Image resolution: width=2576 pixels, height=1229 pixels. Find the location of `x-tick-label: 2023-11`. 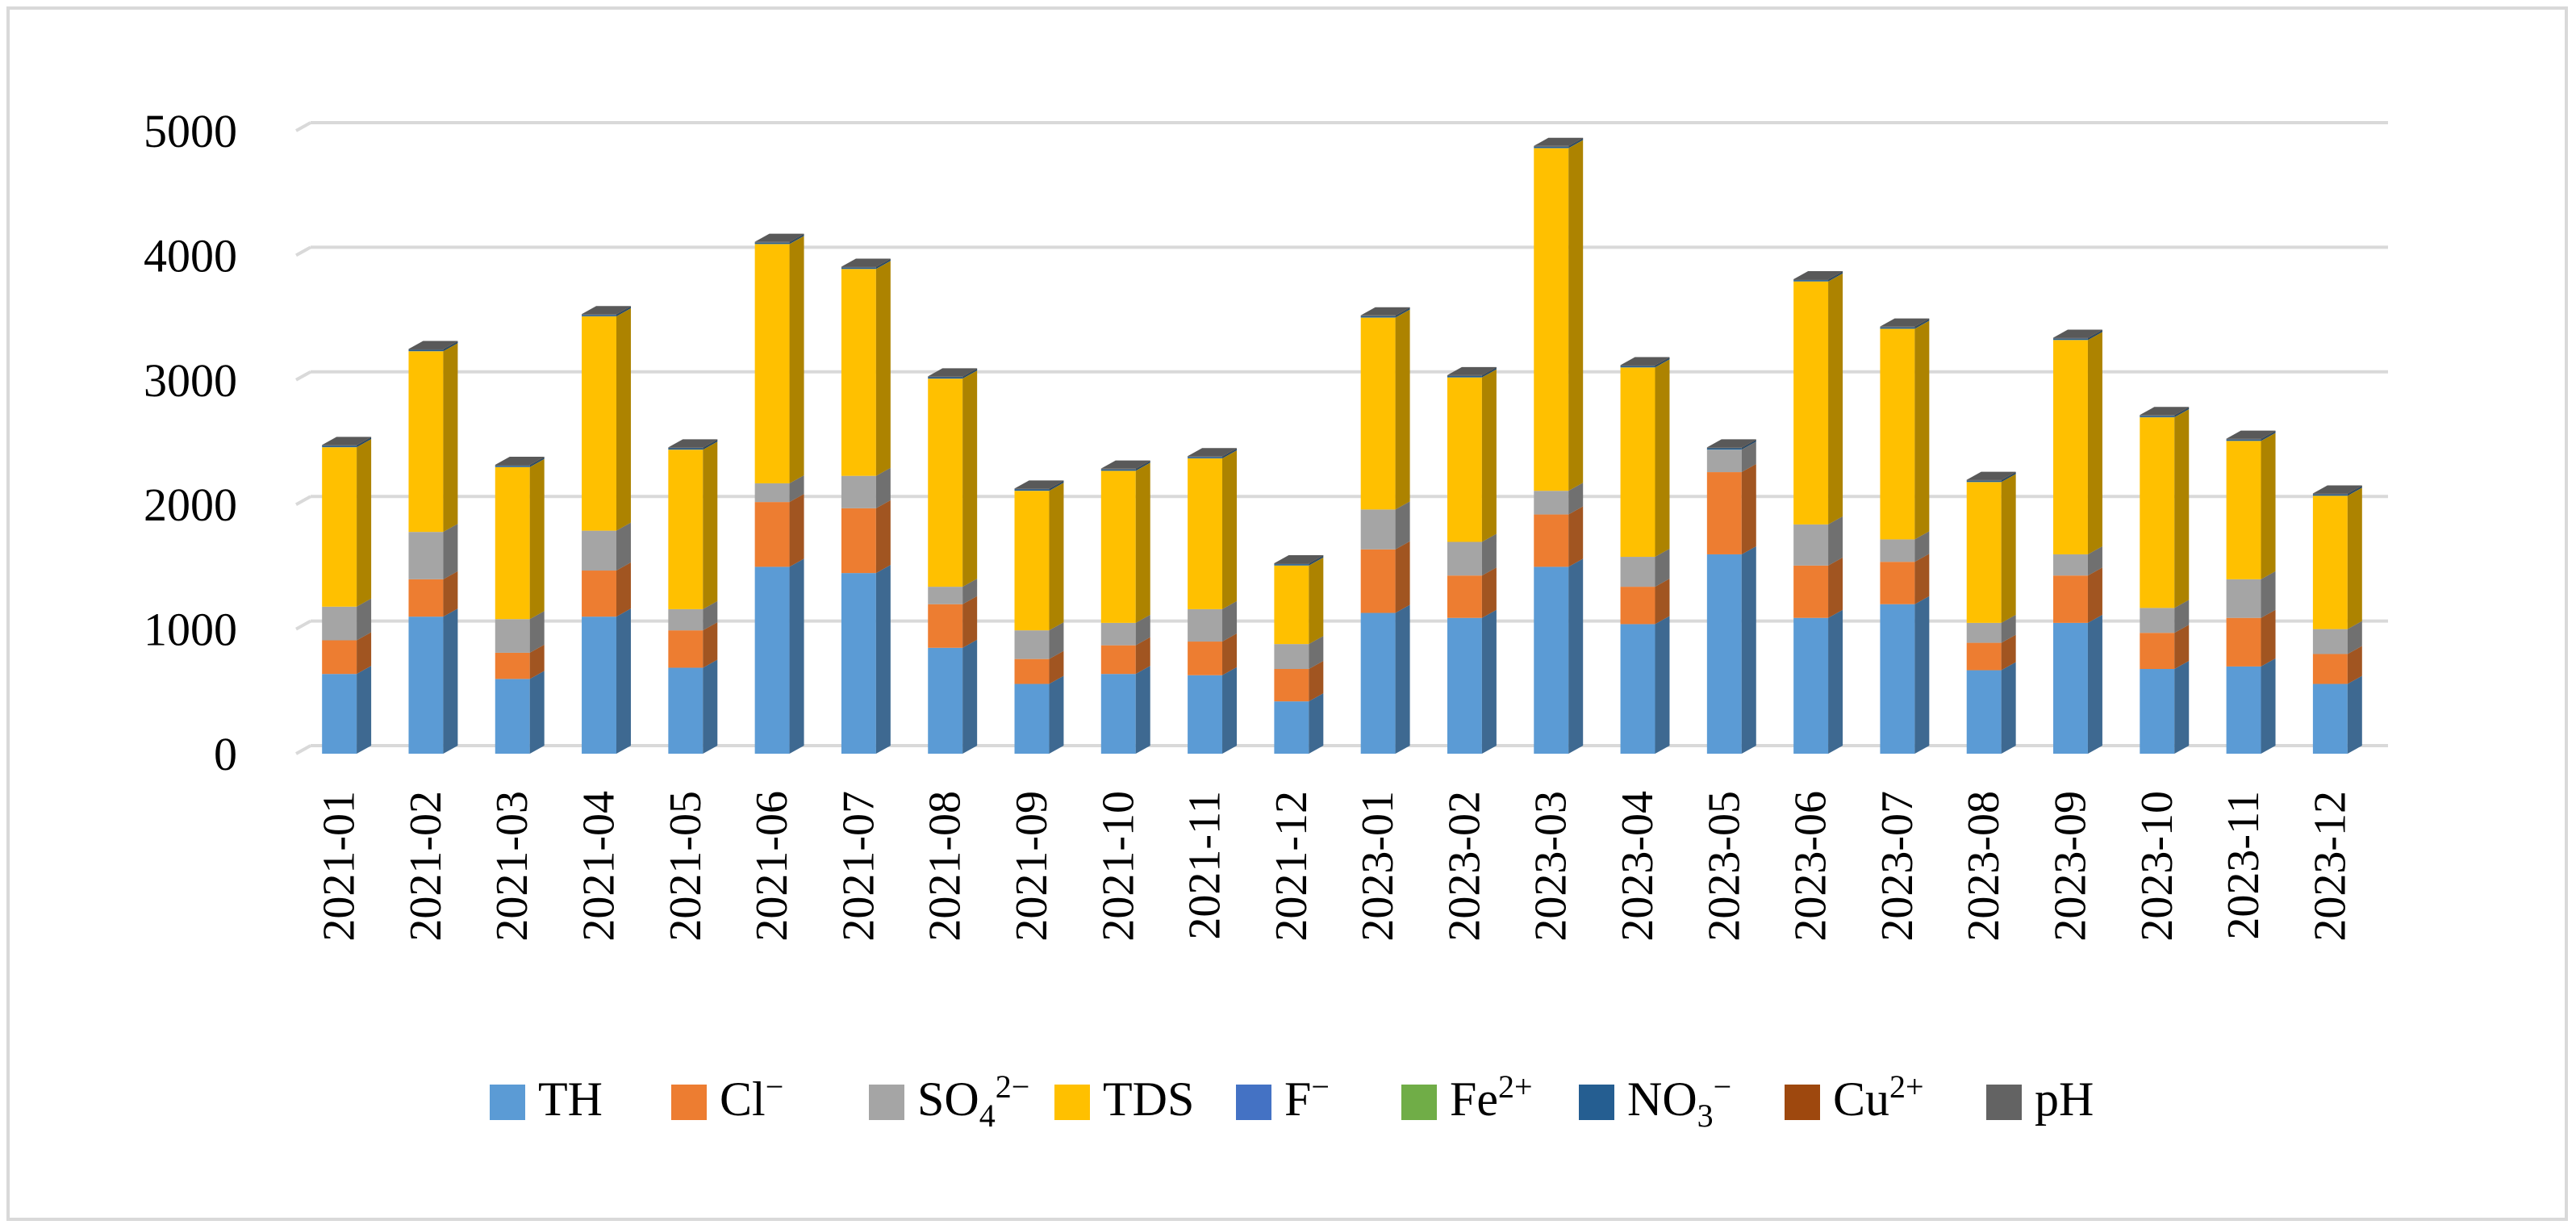

x-tick-label: 2023-11 is located at coordinates (2244, 865).